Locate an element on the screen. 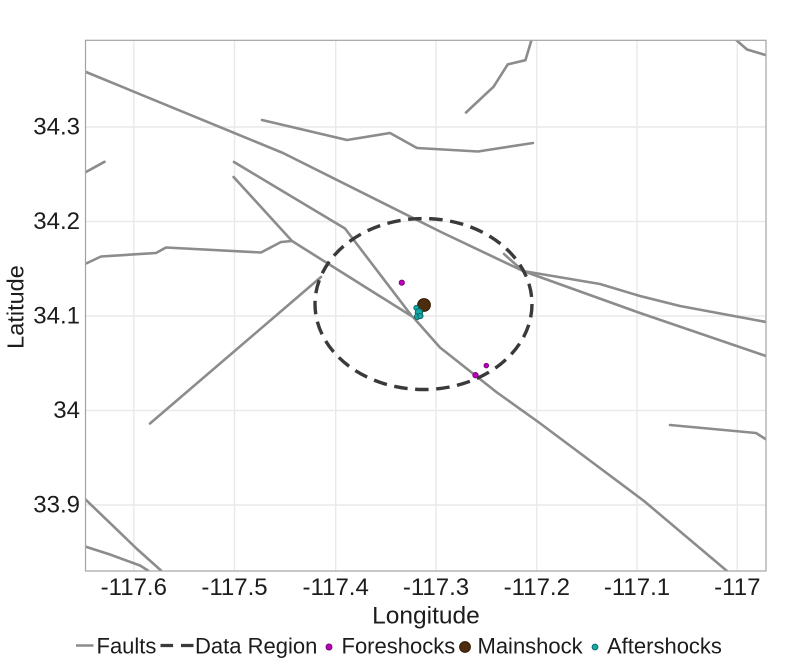  svg-text: Latitude is located at coordinates (16, 307).